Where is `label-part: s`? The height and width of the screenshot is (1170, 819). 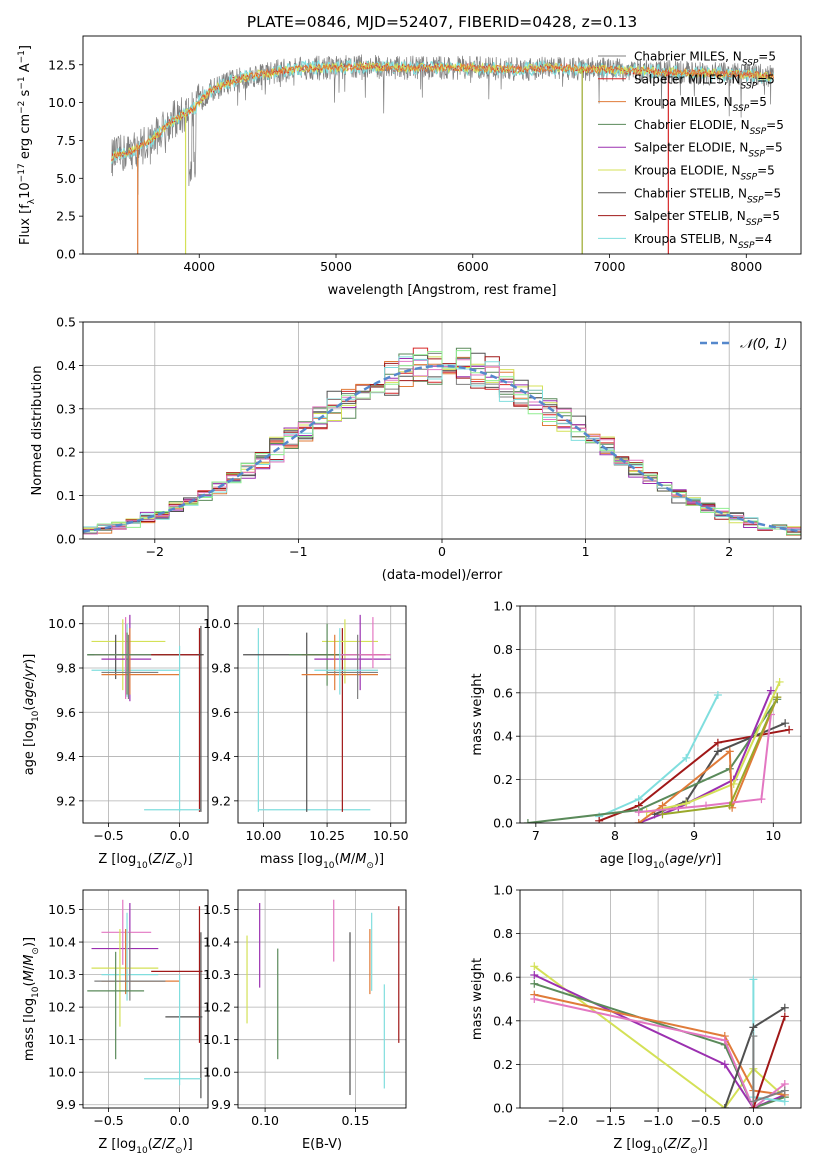
label-part: s is located at coordinates (25, 94).